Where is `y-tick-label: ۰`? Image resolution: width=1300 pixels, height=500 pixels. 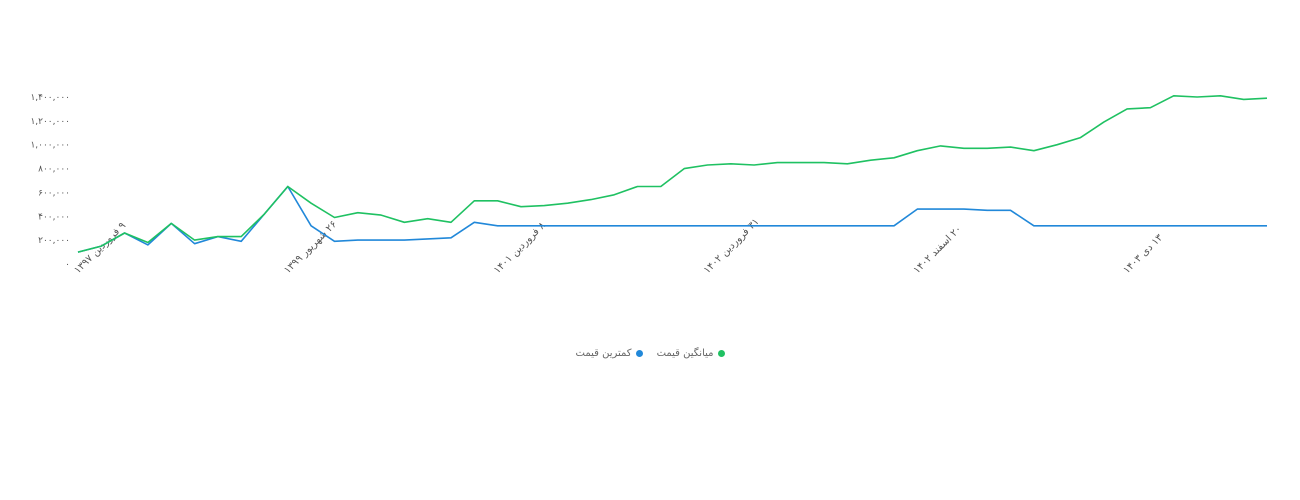
y-tick-label: ۰ is located at coordinates (67, 265).